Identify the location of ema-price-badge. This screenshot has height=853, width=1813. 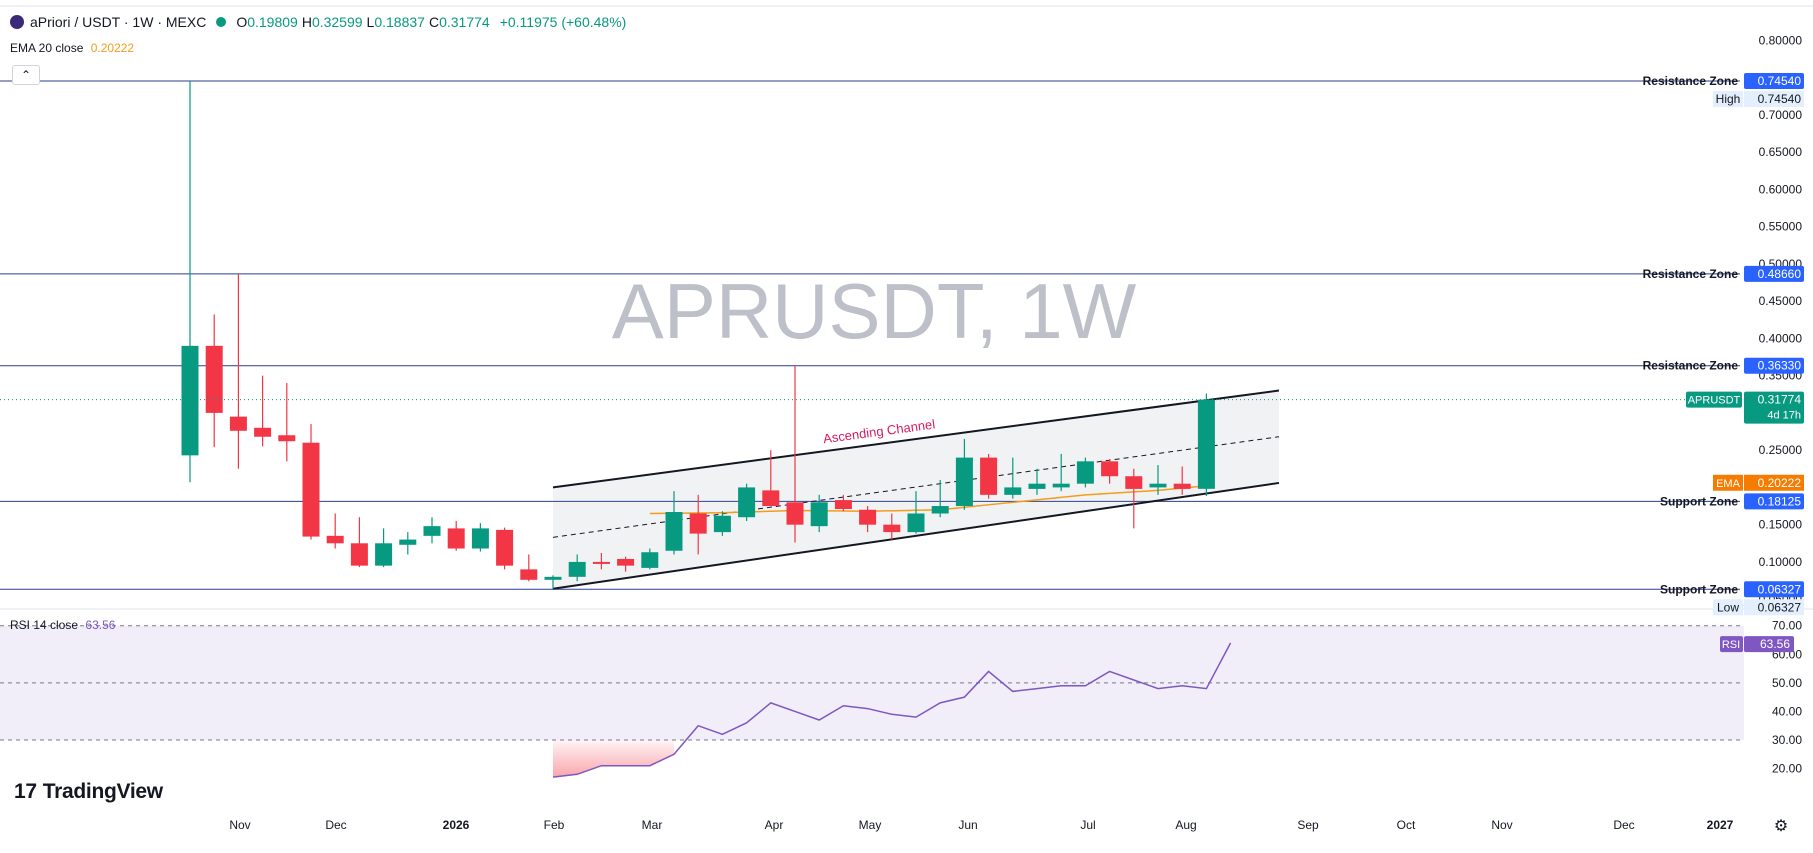
(1774, 482).